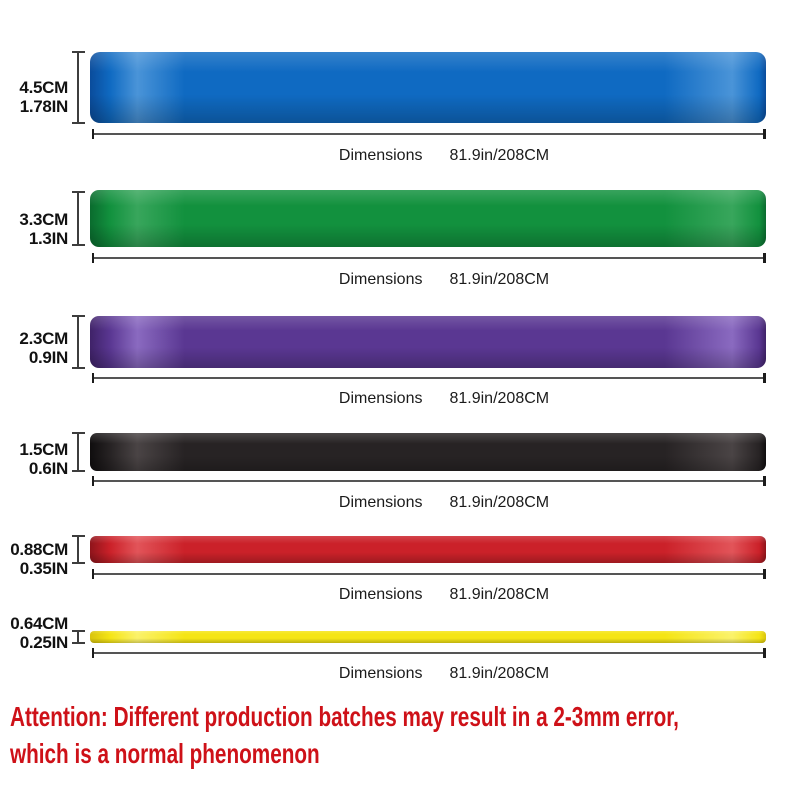 This screenshot has width=800, height=800. What do you see at coordinates (428, 452) in the screenshot?
I see `resistance-band-black` at bounding box center [428, 452].